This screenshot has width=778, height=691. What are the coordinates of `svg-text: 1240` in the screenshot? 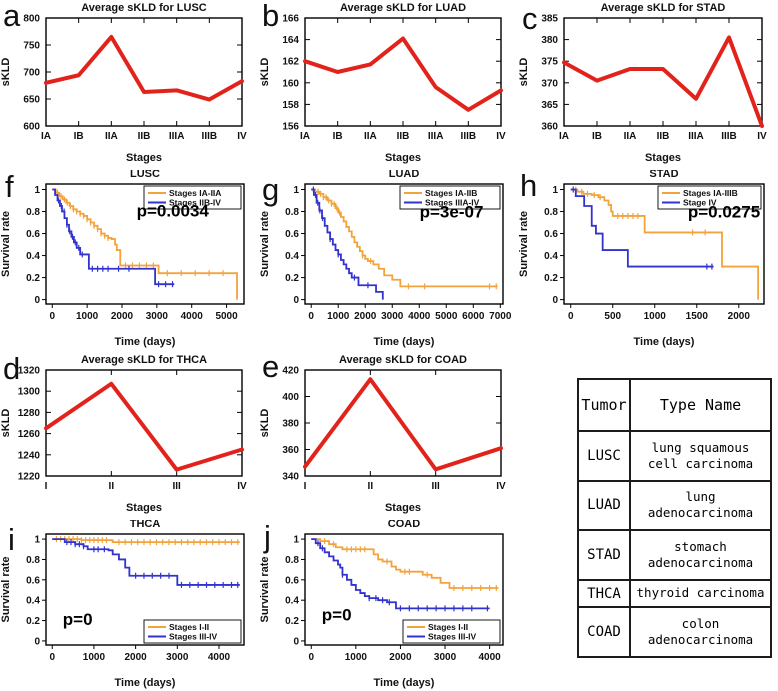 It's located at (29, 455).